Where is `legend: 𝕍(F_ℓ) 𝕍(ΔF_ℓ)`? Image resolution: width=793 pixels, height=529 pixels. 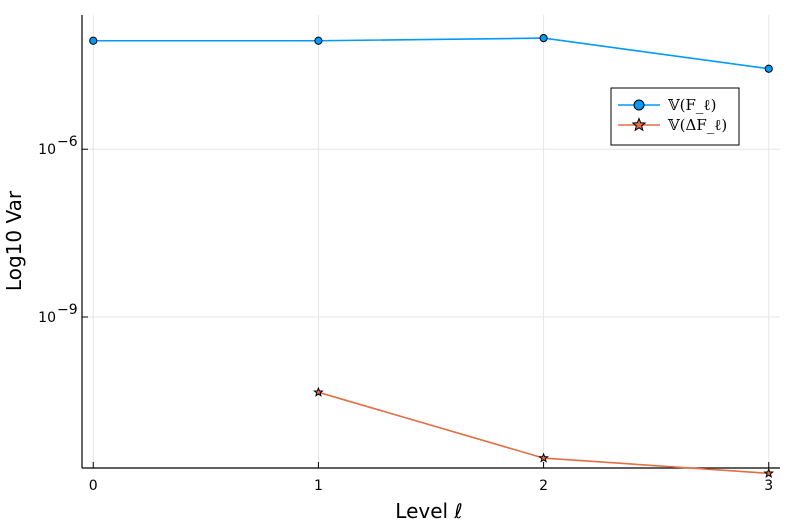
legend: 𝕍(F_ℓ) 𝕍(ΔF_ℓ) is located at coordinates (675, 116).